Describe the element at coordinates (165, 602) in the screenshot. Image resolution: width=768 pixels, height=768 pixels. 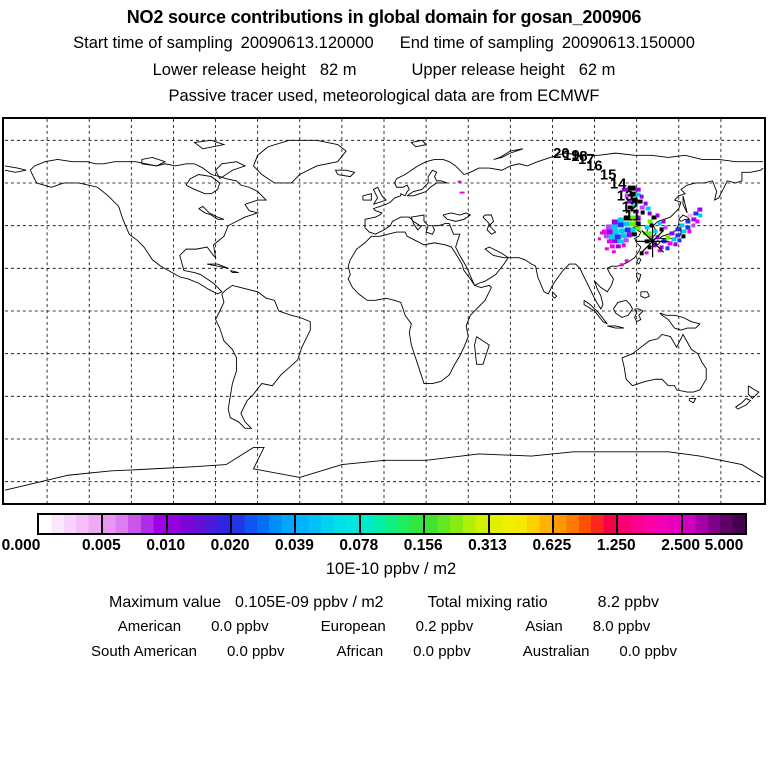
I see `max-value-label: Maximum value` at that location.